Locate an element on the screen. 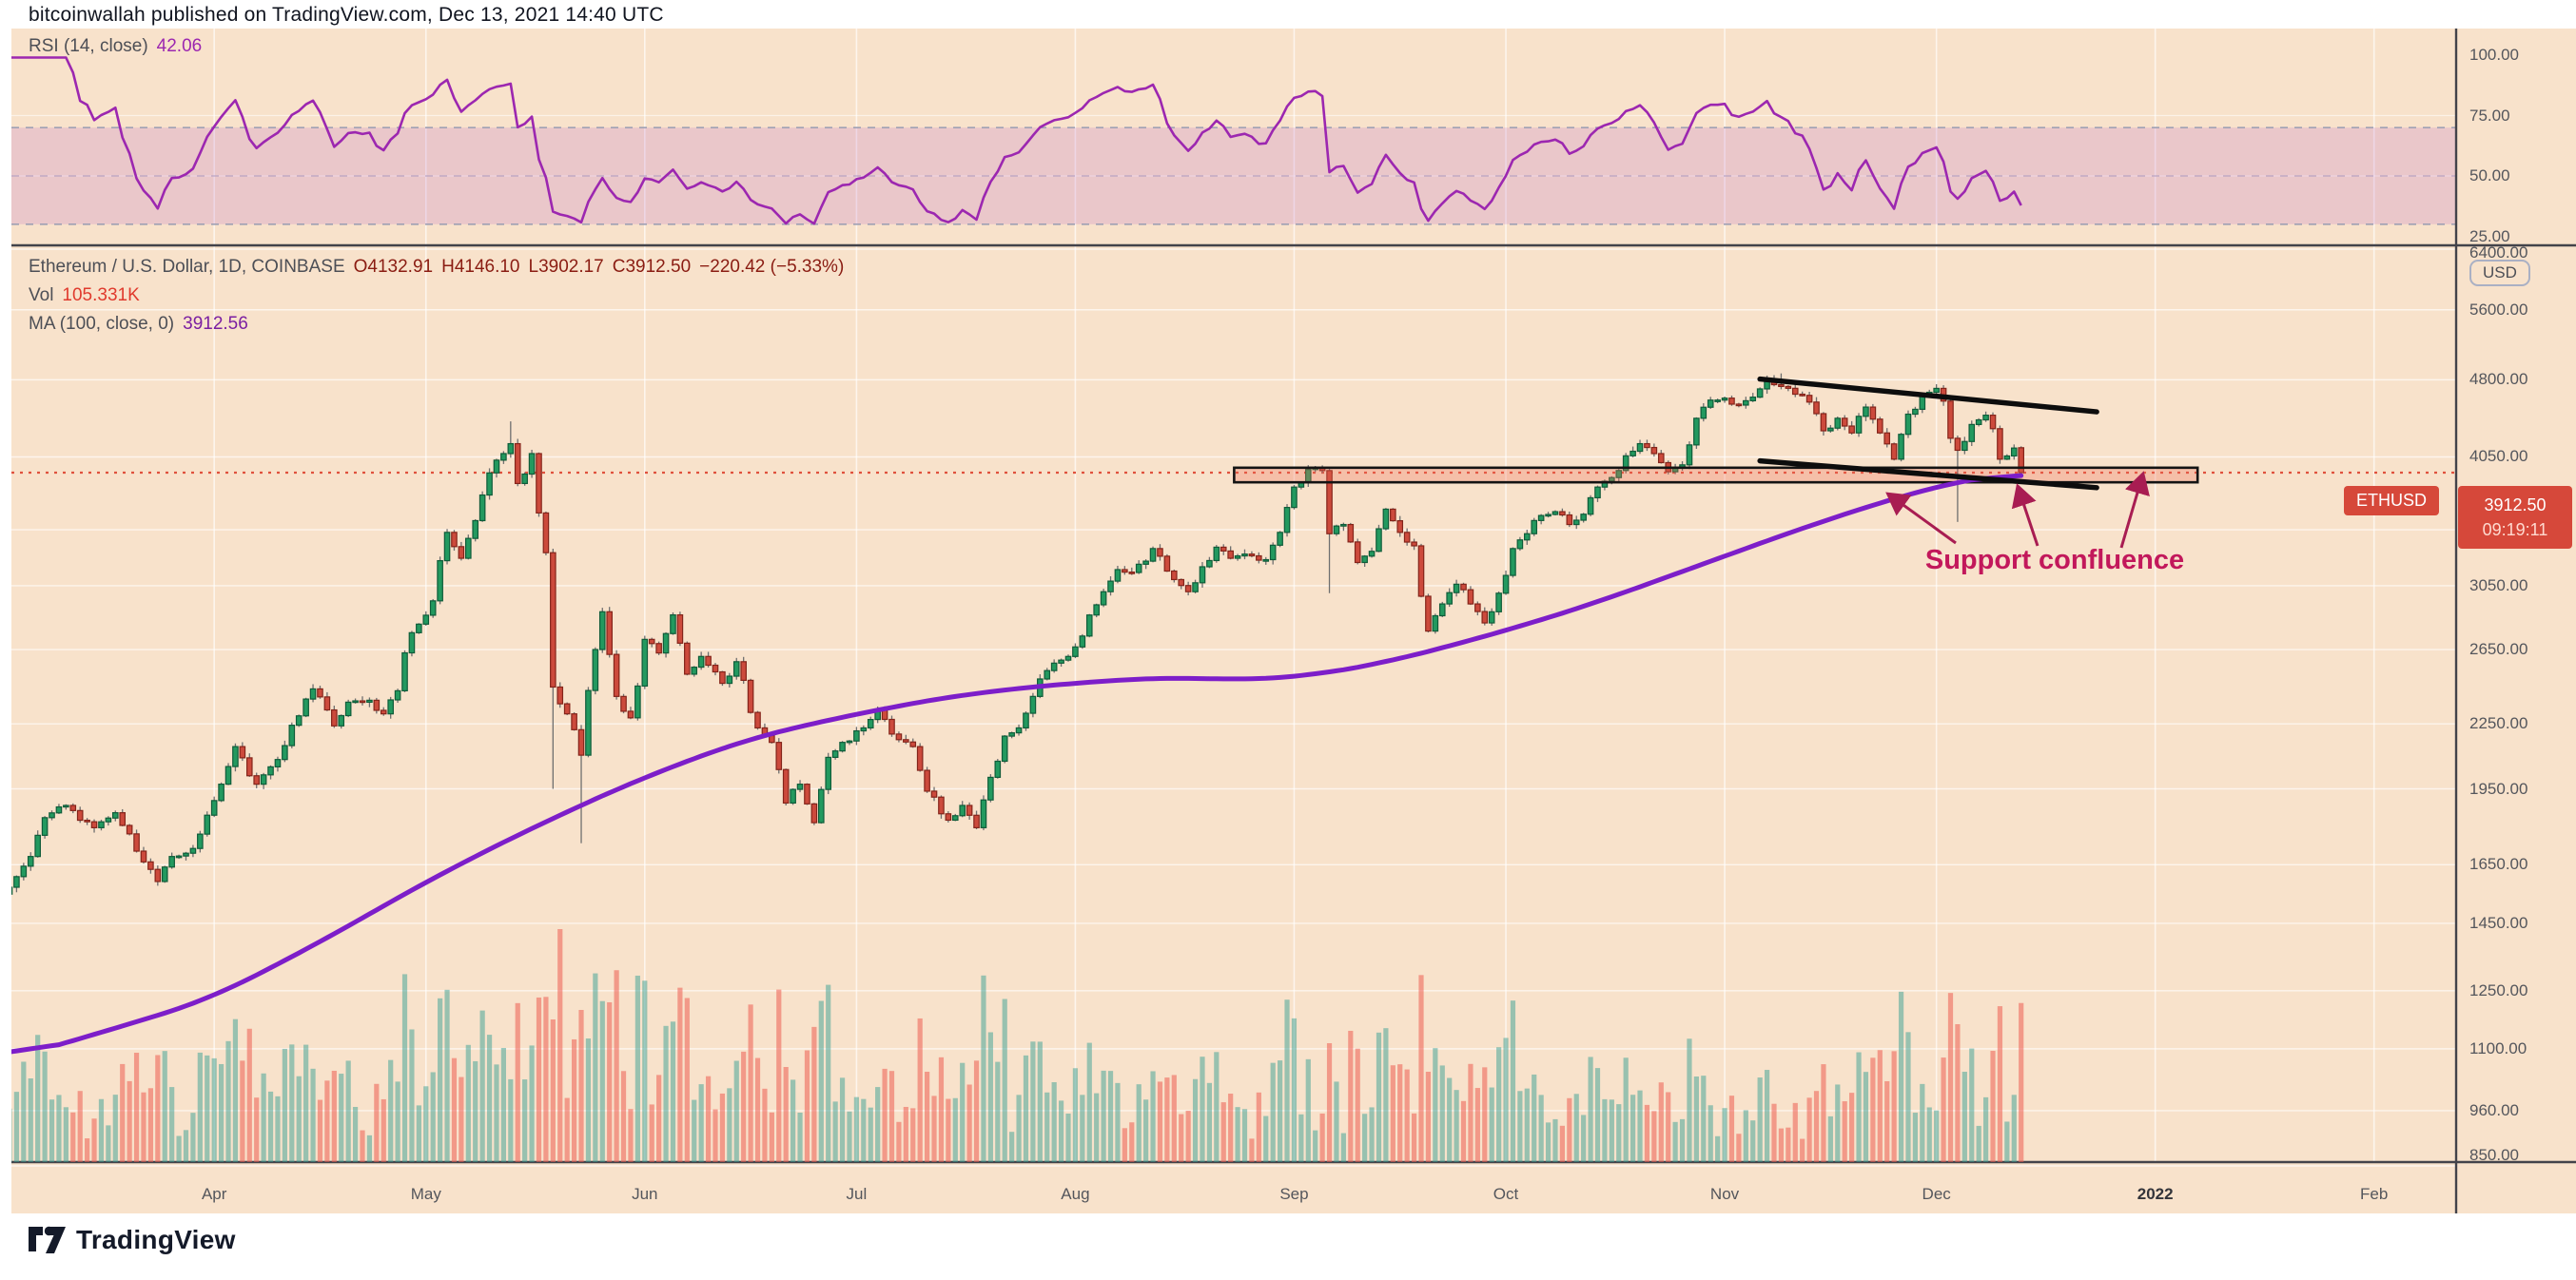 This screenshot has height=1280, width=2576. time-axis-label-2022: 2022 is located at coordinates (2155, 1194).